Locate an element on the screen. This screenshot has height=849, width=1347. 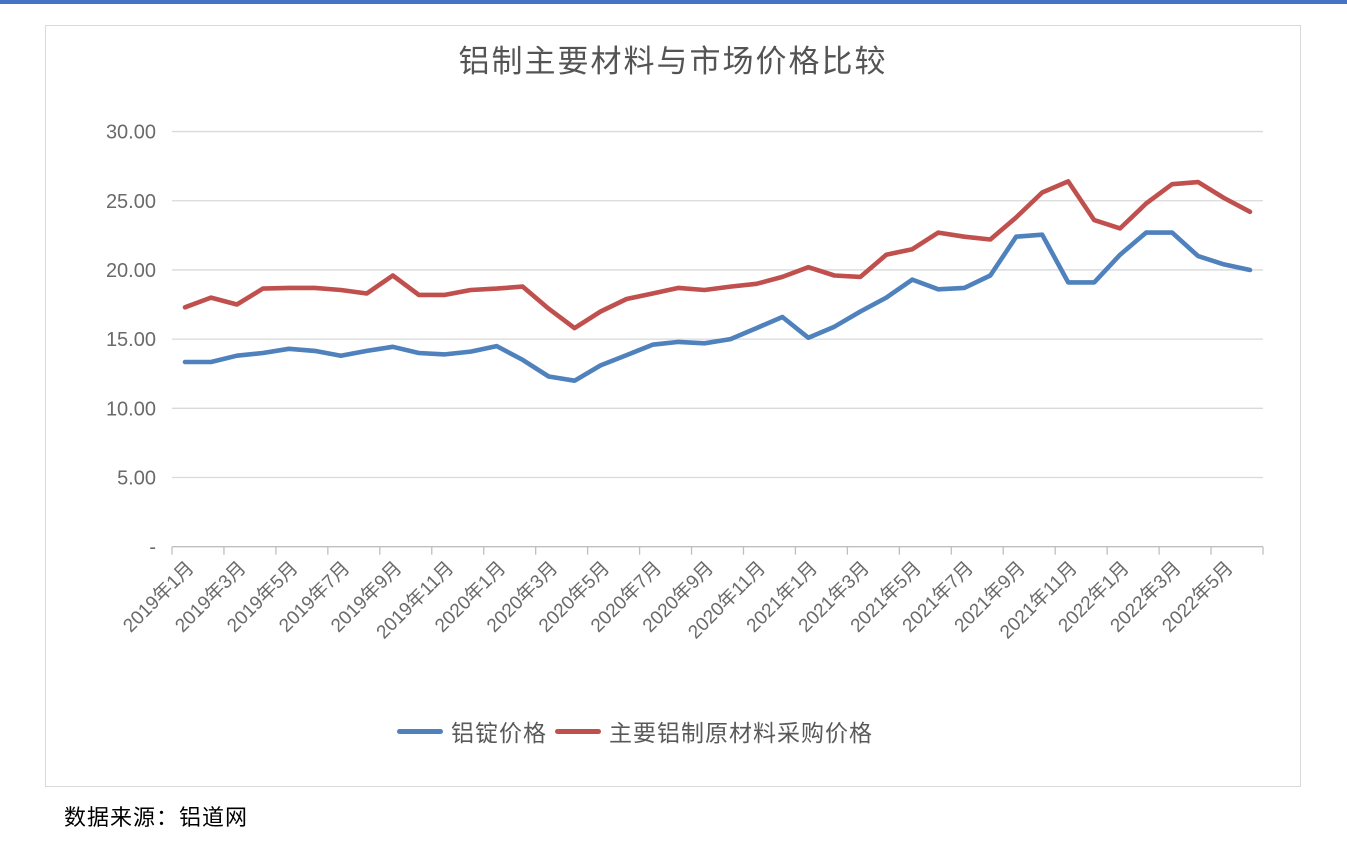
legend-label: 铝锭价格 is located at coordinates (499, 733).